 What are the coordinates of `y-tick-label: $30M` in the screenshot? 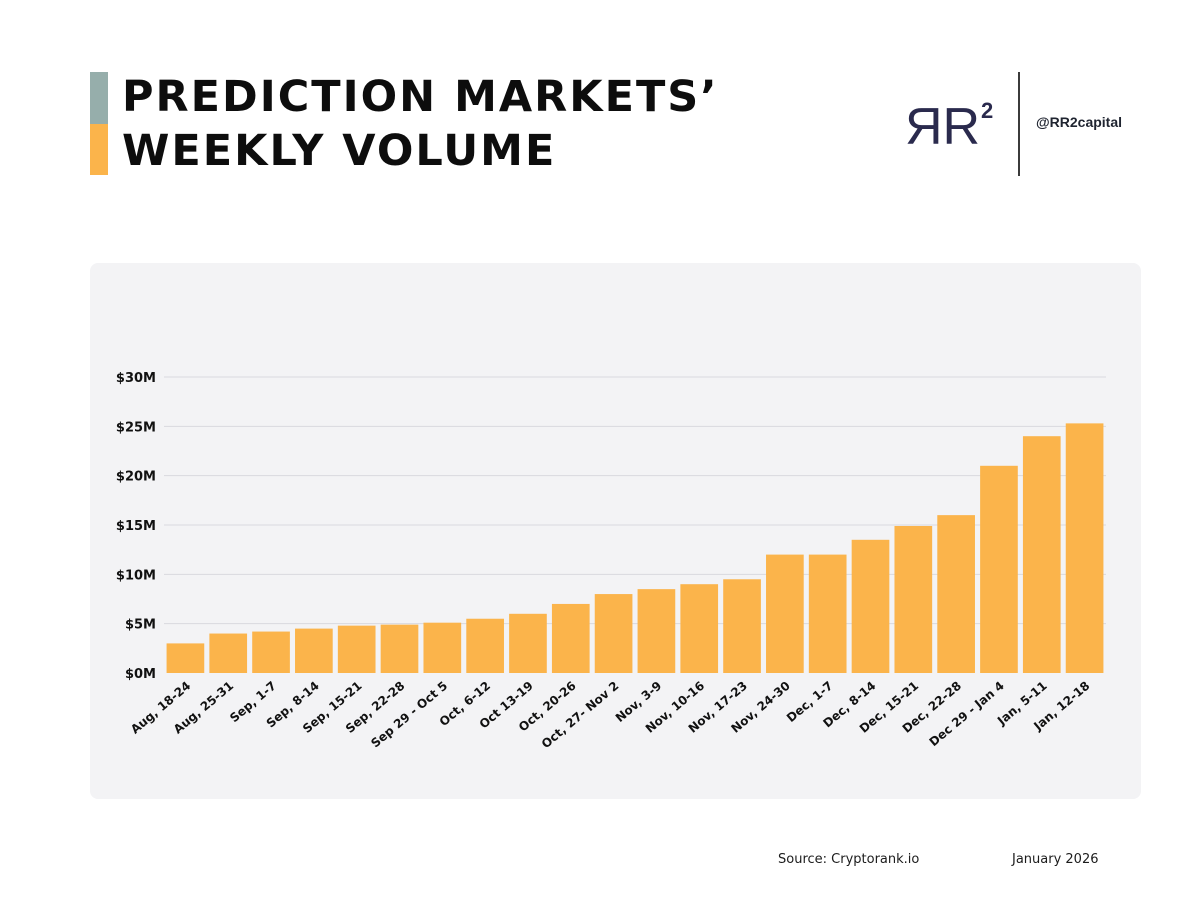 It's located at (136, 378).